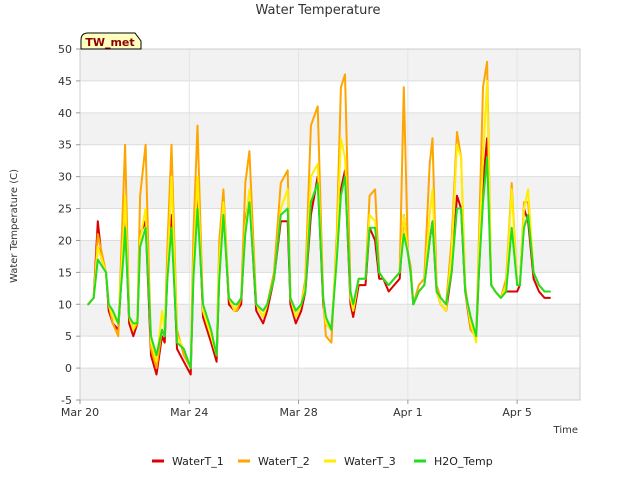 This screenshot has width=640, height=480. Describe the element at coordinates (370, 461) in the screenshot. I see `legend-label-watert-3: WaterT_3` at that location.